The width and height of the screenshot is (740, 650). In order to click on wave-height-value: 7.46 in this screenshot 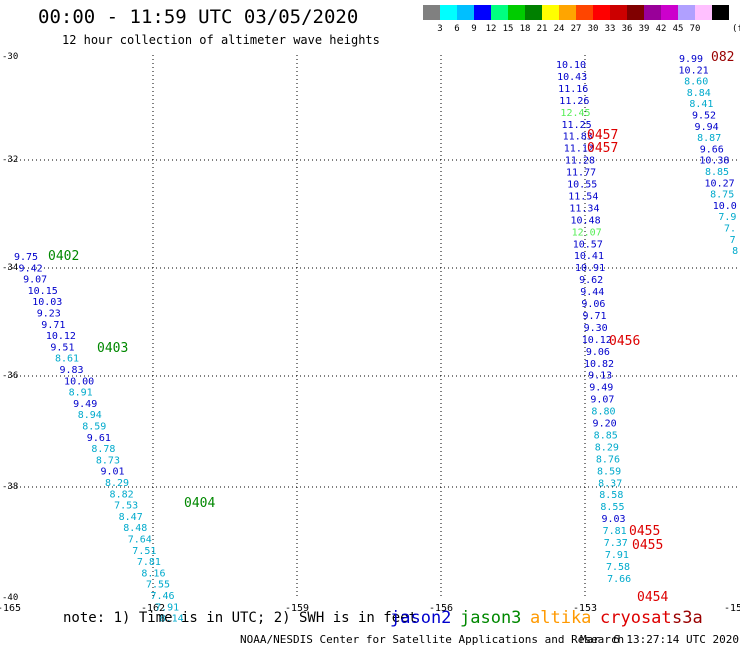, I will do `click(163, 596)`.